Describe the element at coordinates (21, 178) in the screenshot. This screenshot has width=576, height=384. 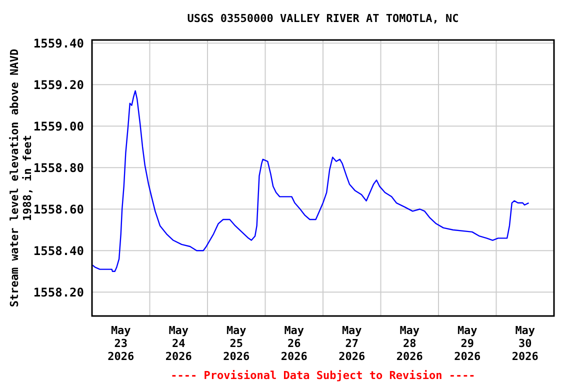
I see `y-axis-title: Stream water level elevation above NAVD 1988, in feet` at that location.